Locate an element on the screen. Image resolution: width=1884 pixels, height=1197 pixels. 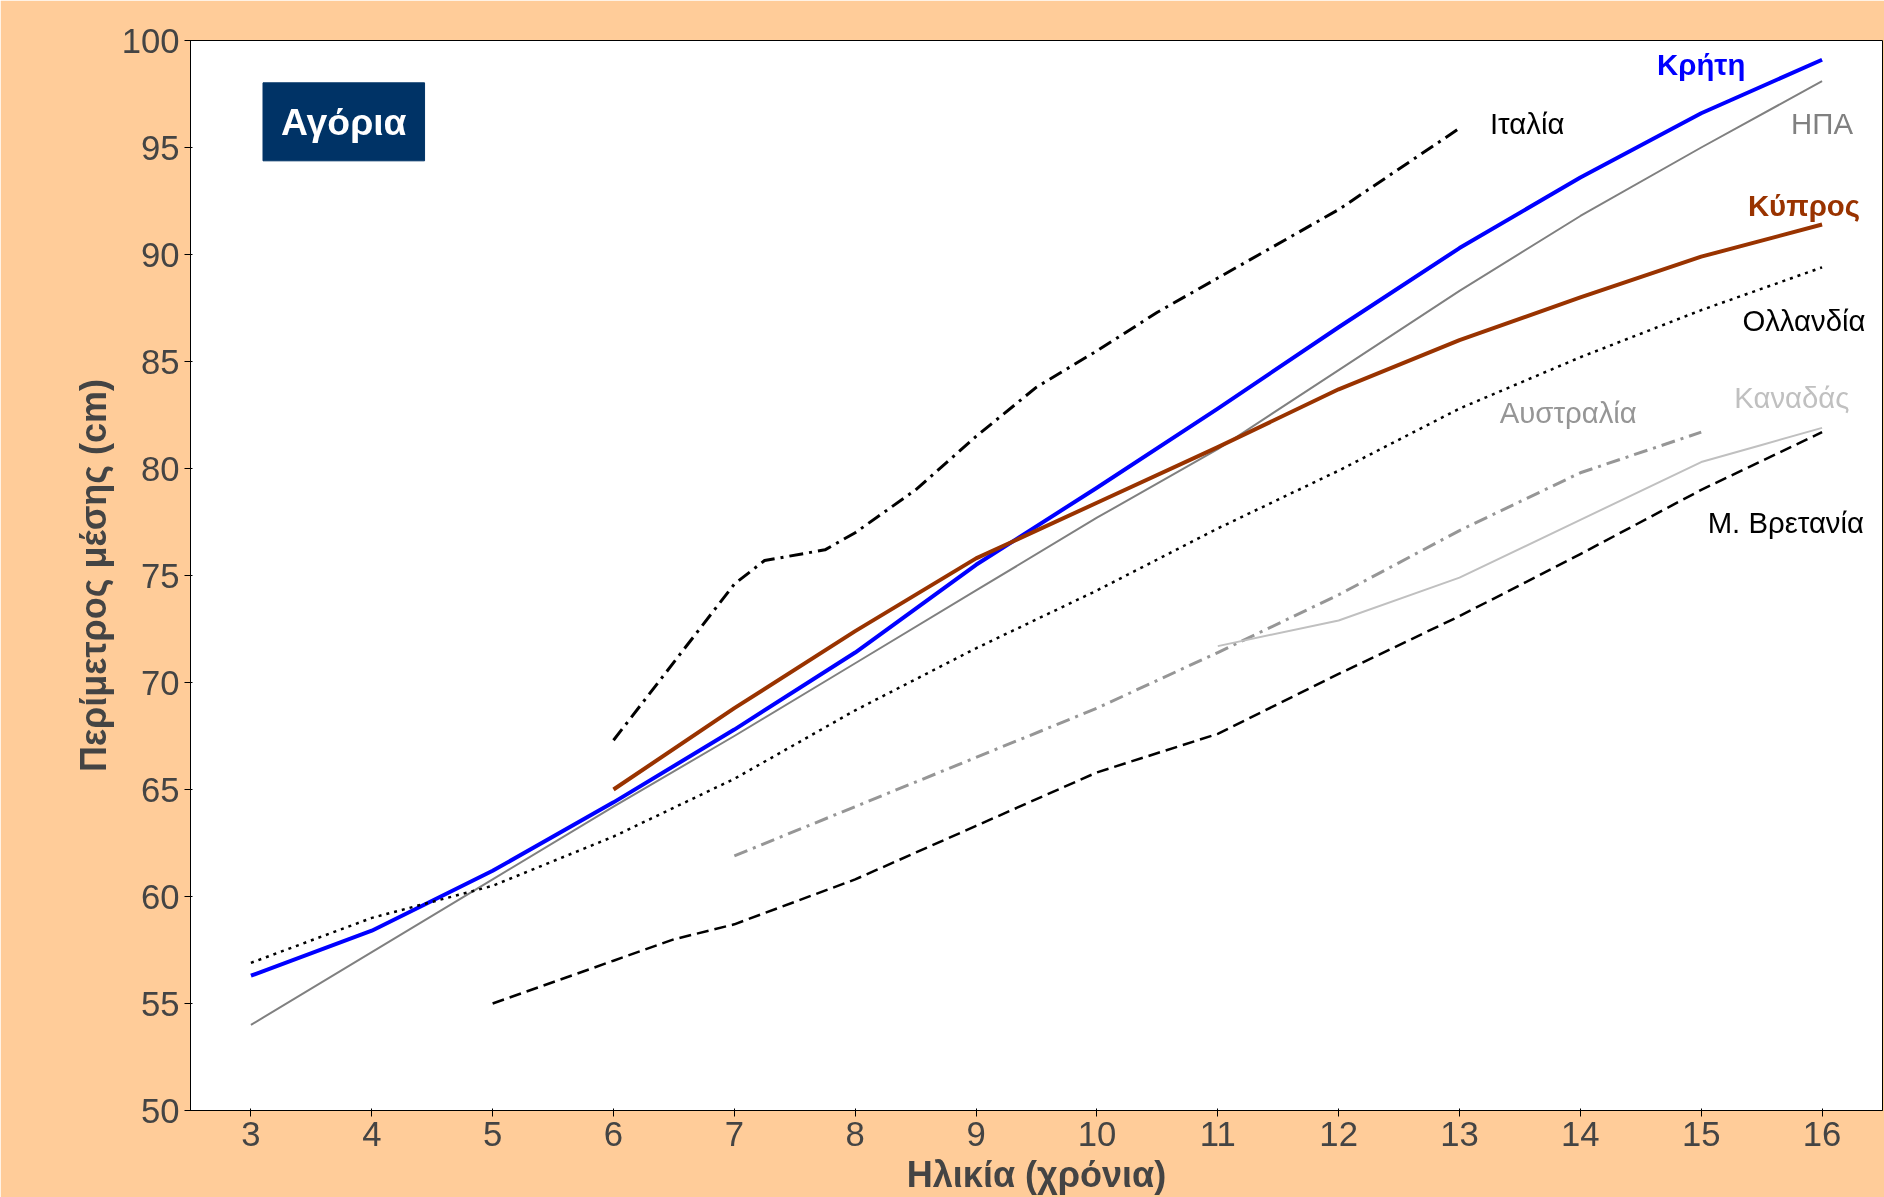
x-tick-label: 4 is located at coordinates (372, 1133).